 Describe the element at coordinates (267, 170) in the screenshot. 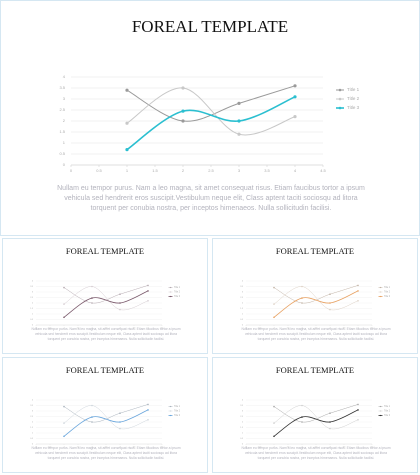

I see `x-tick-label: 3.5` at that location.